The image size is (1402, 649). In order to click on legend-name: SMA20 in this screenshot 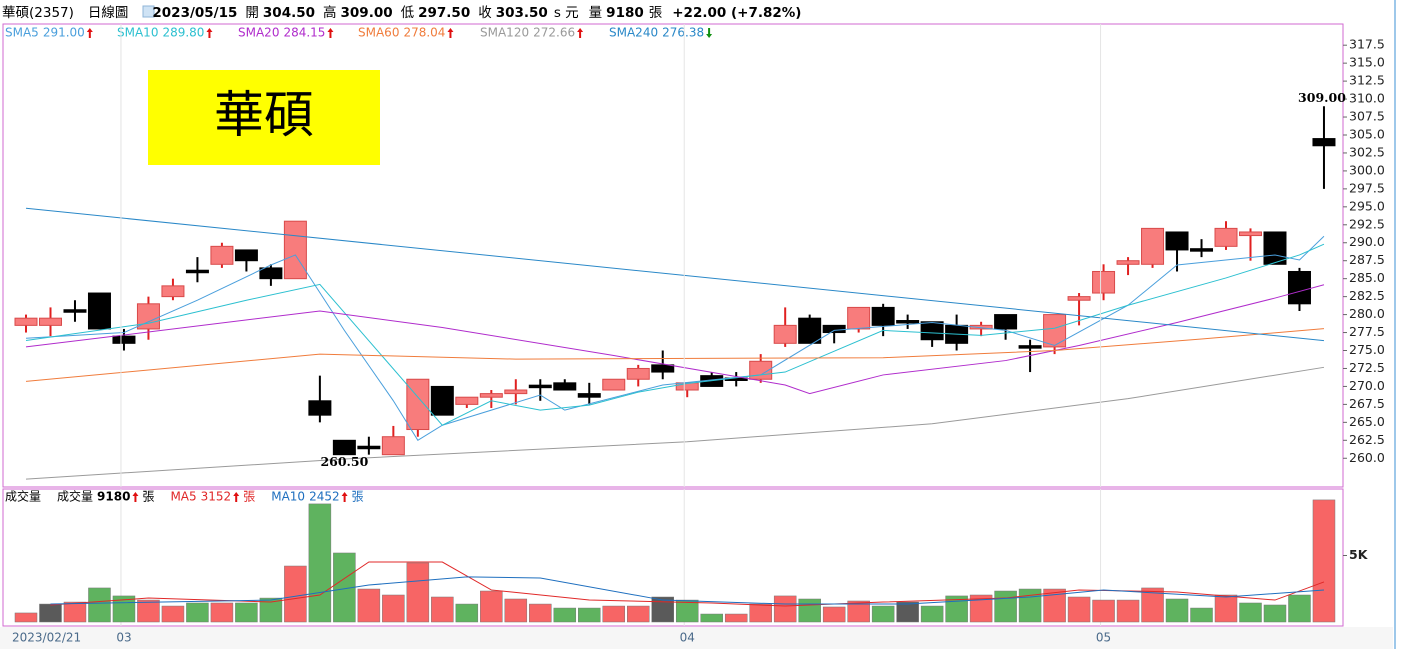, I will do `click(258, 33)`.